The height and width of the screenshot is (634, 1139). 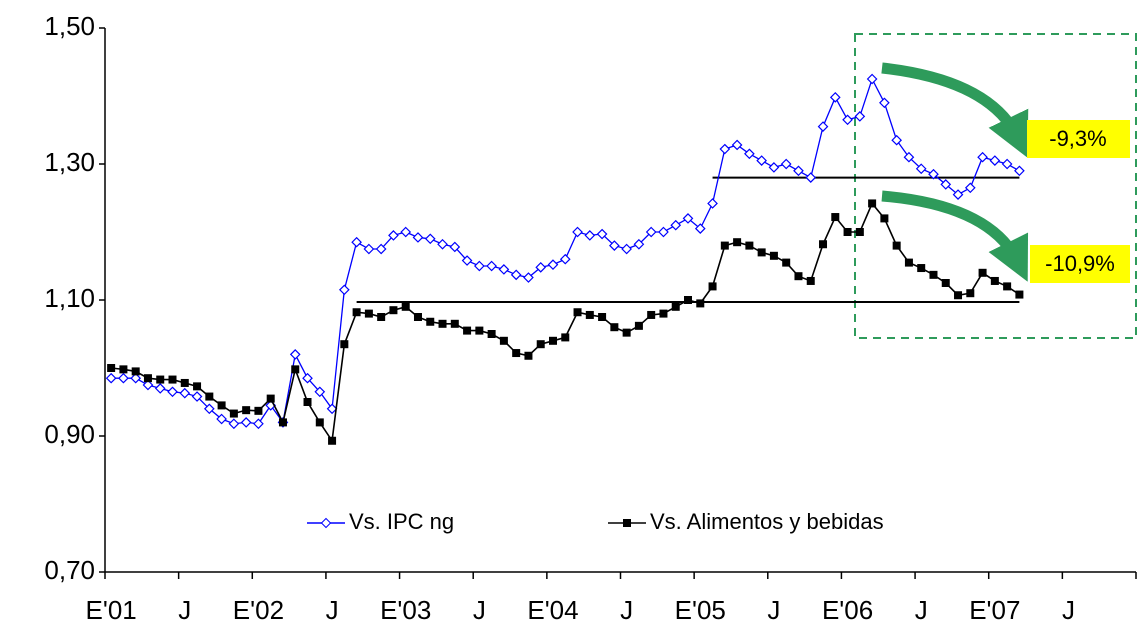 What do you see at coordinates (1077, 138) in the screenshot?
I see `annotation: -9,3%` at bounding box center [1077, 138].